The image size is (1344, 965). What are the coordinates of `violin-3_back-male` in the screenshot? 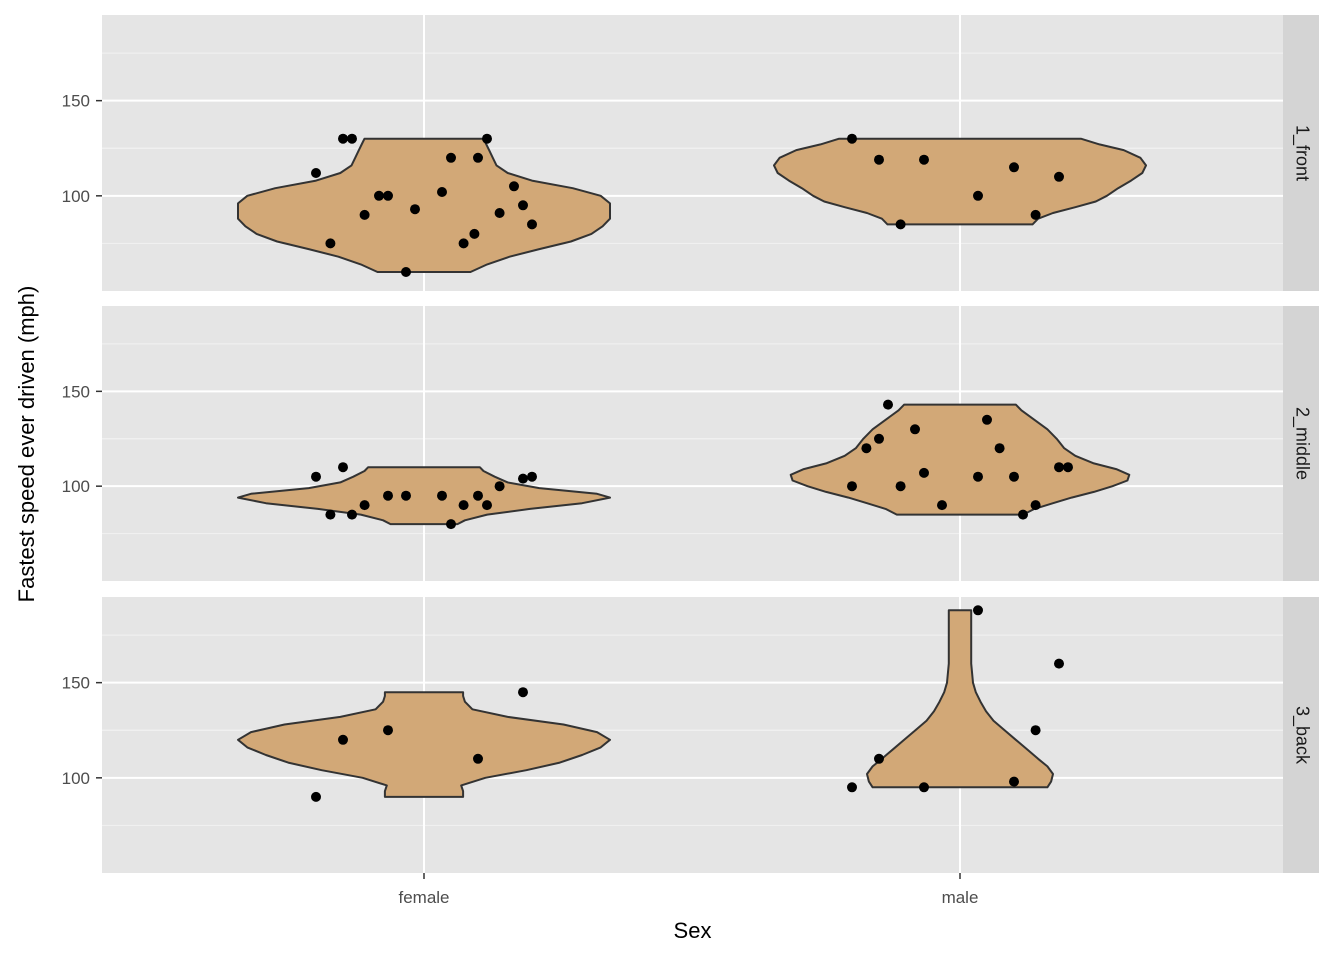 It's located at (960, 699).